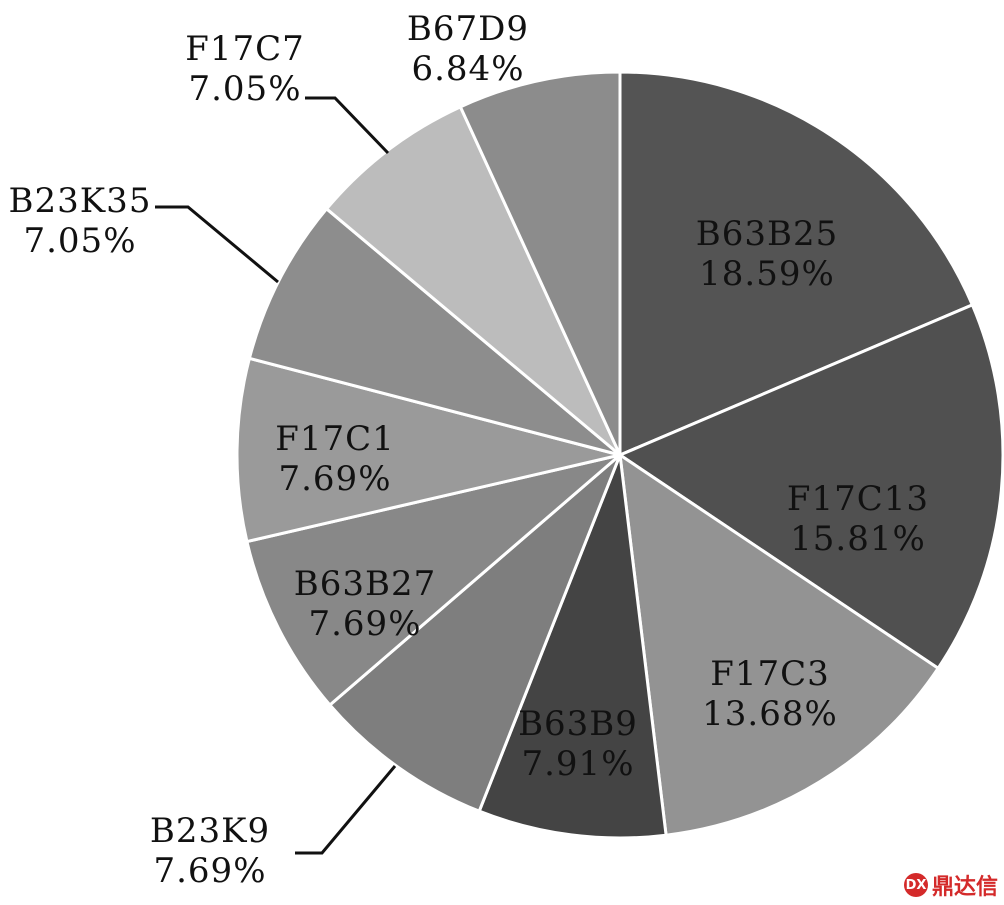 The height and width of the screenshot is (905, 1004). Describe the element at coordinates (364, 624) in the screenshot. I see `slice-value-b63b27: 7.69%` at that location.